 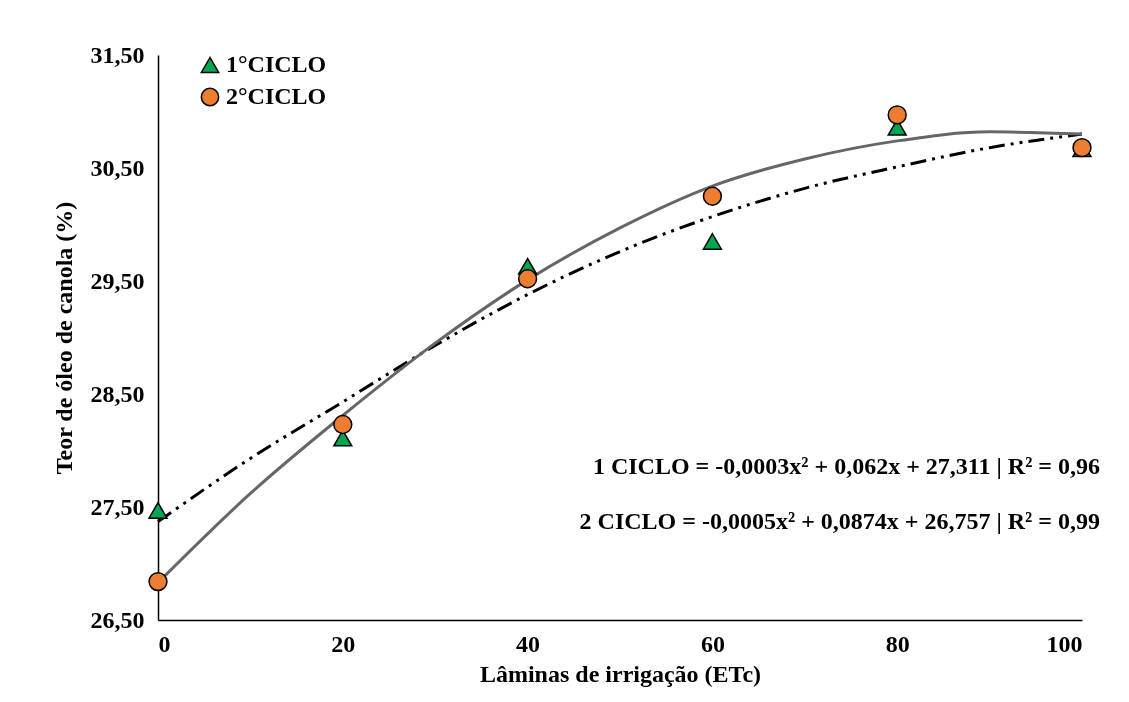 What do you see at coordinates (117, 393) in the screenshot?
I see `y-tick-label: 28,50` at bounding box center [117, 393].